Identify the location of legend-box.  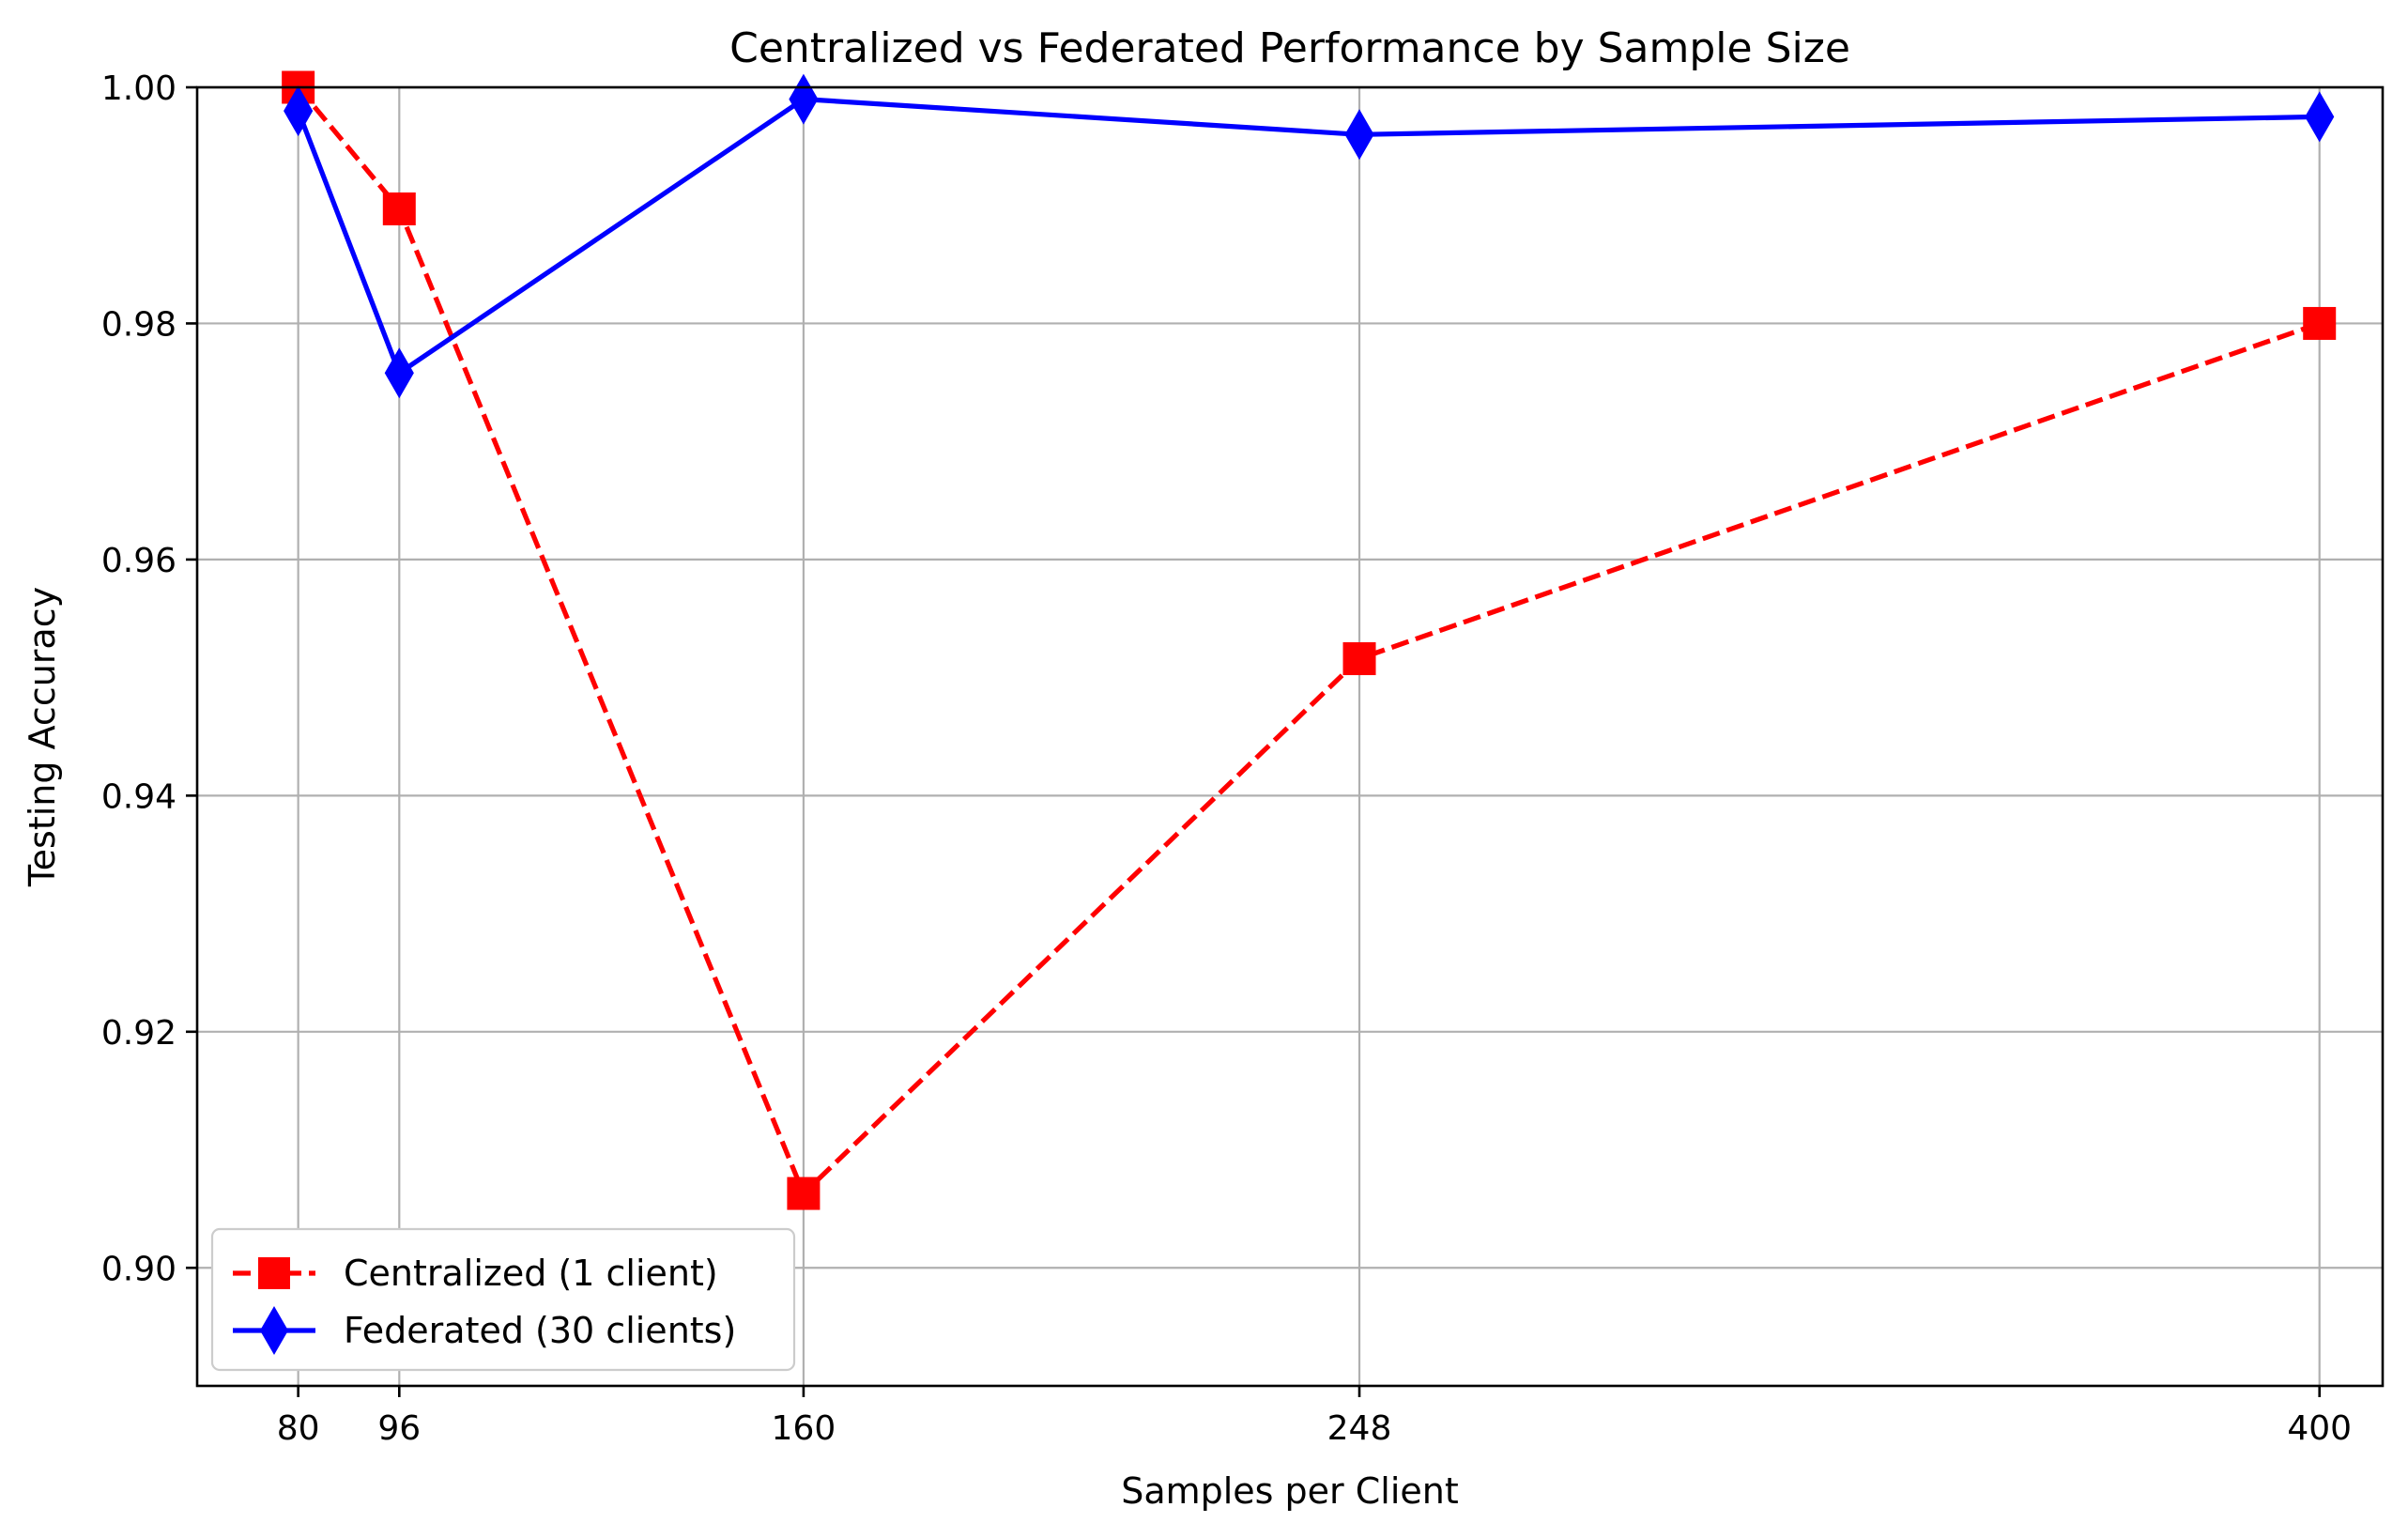
(503, 1299).